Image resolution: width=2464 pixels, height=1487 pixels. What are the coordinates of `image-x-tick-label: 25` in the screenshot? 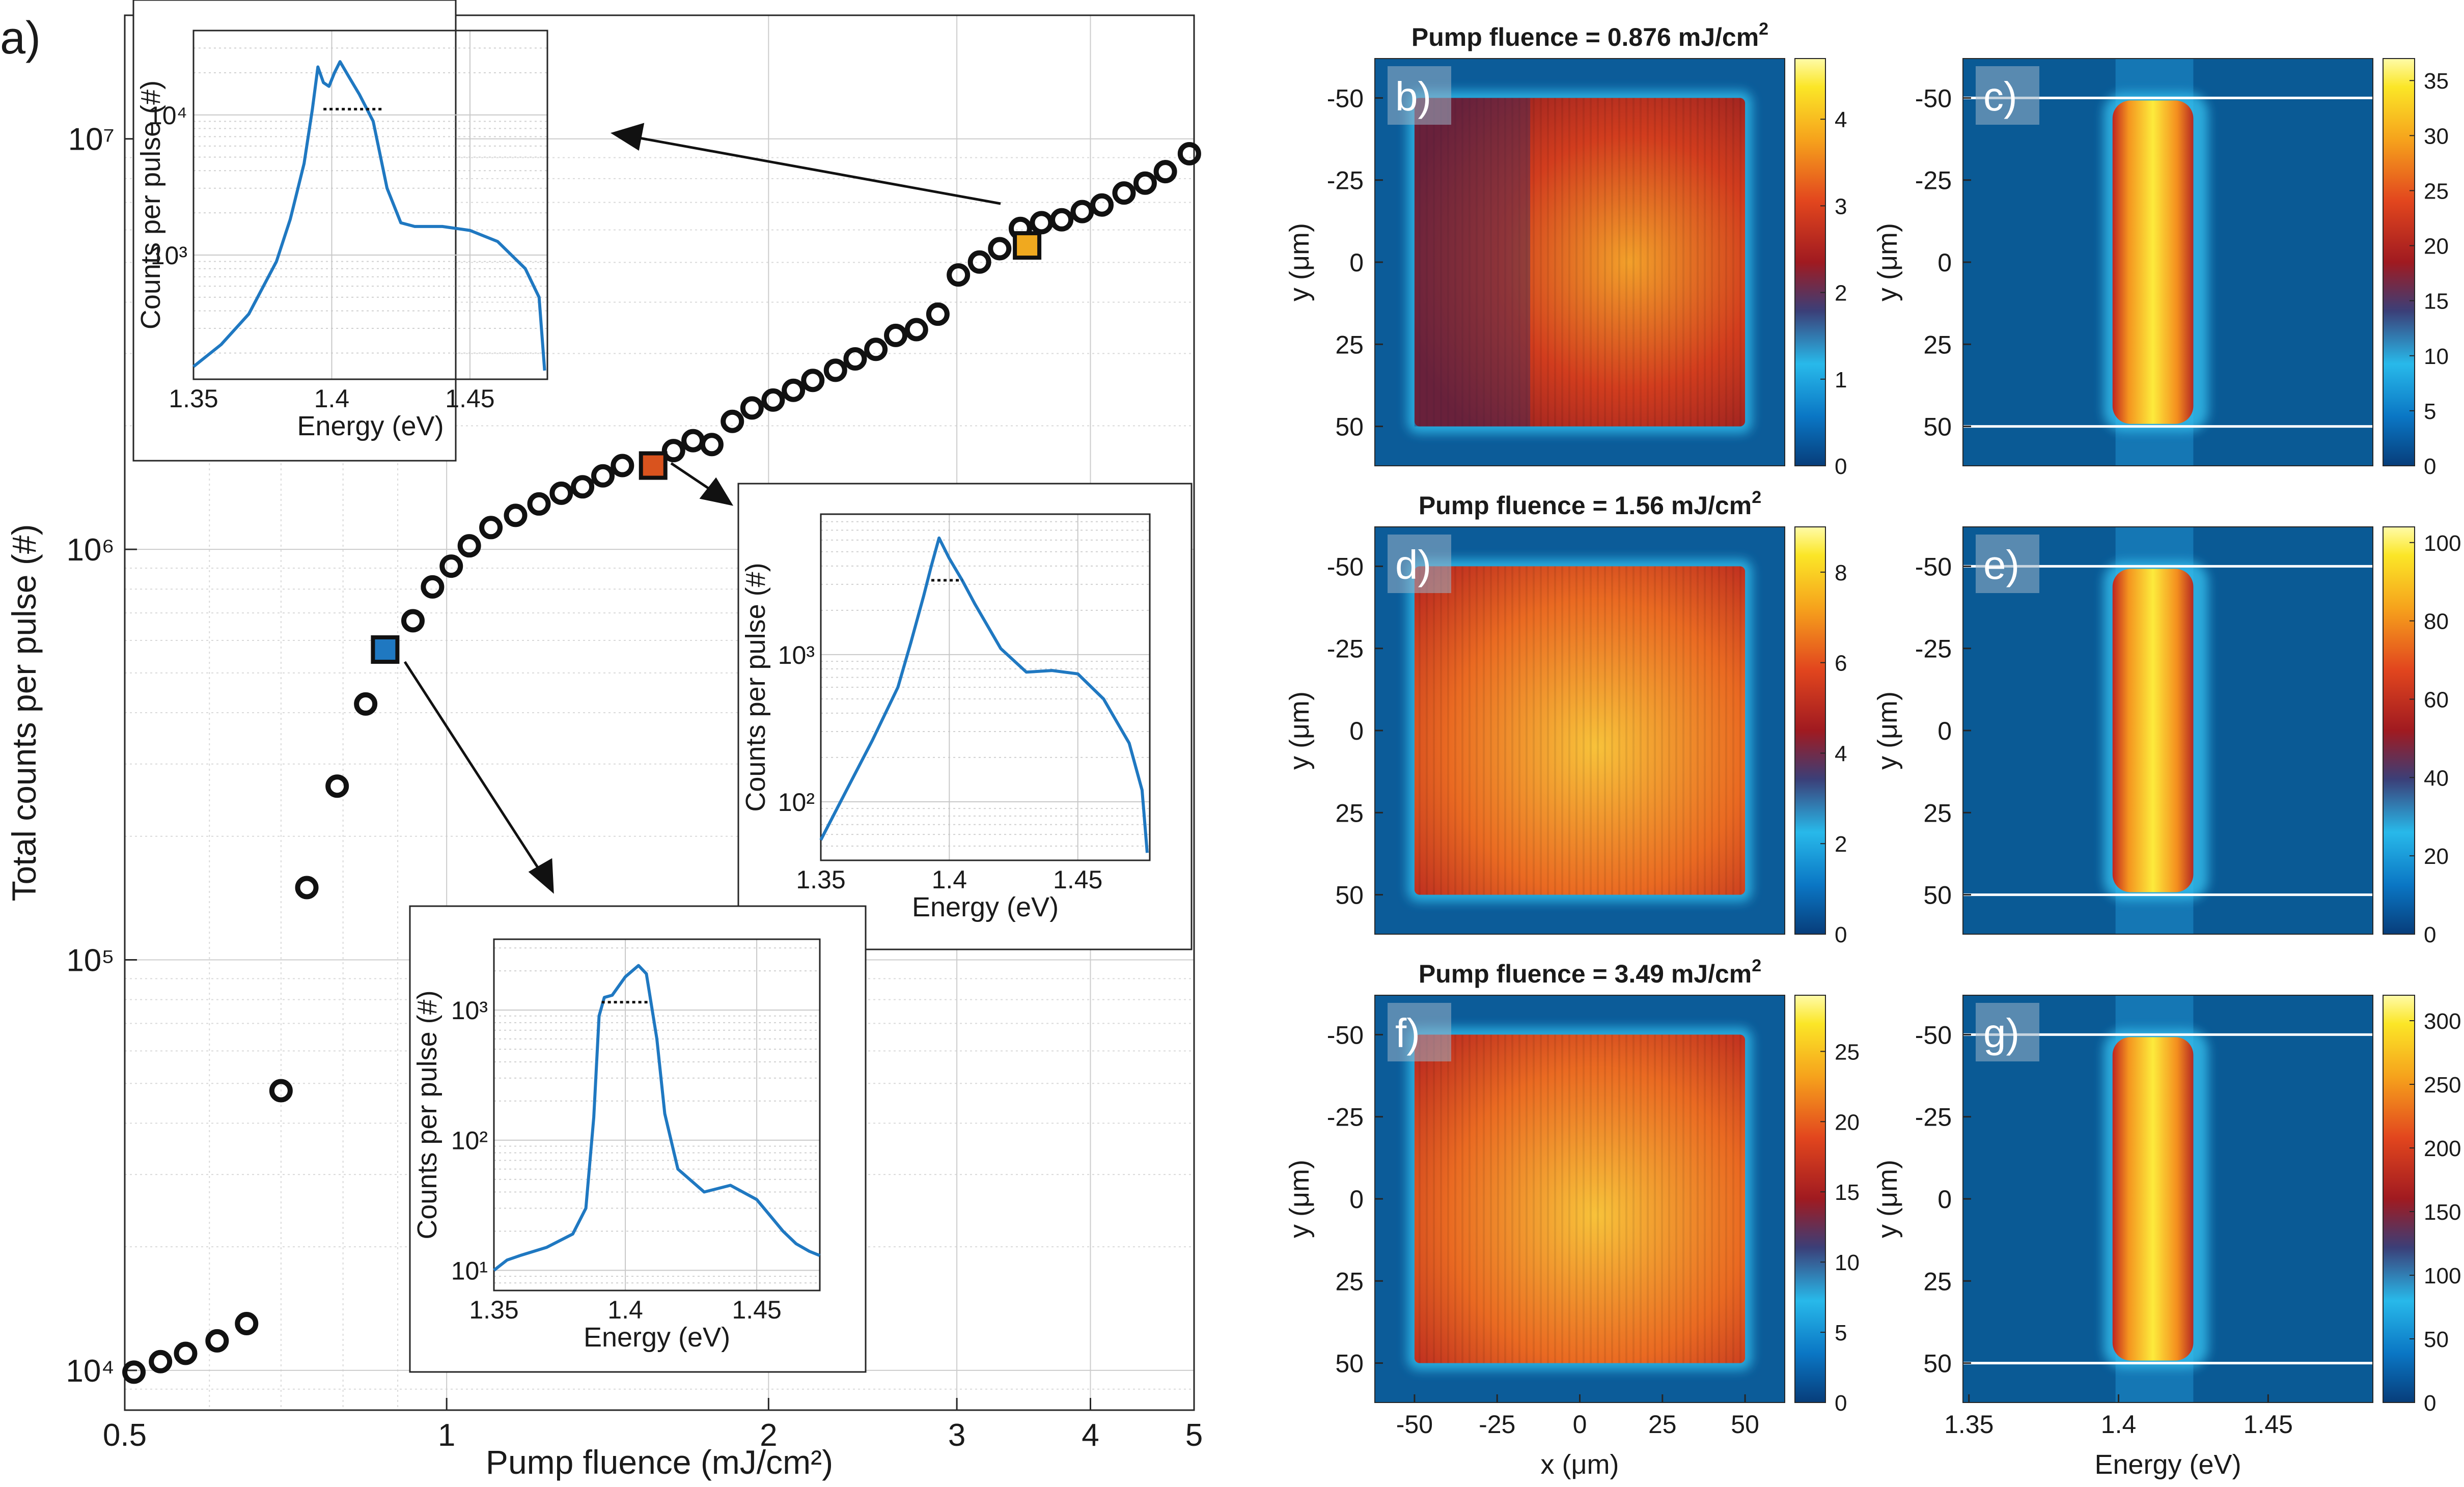 It's located at (1662, 1424).